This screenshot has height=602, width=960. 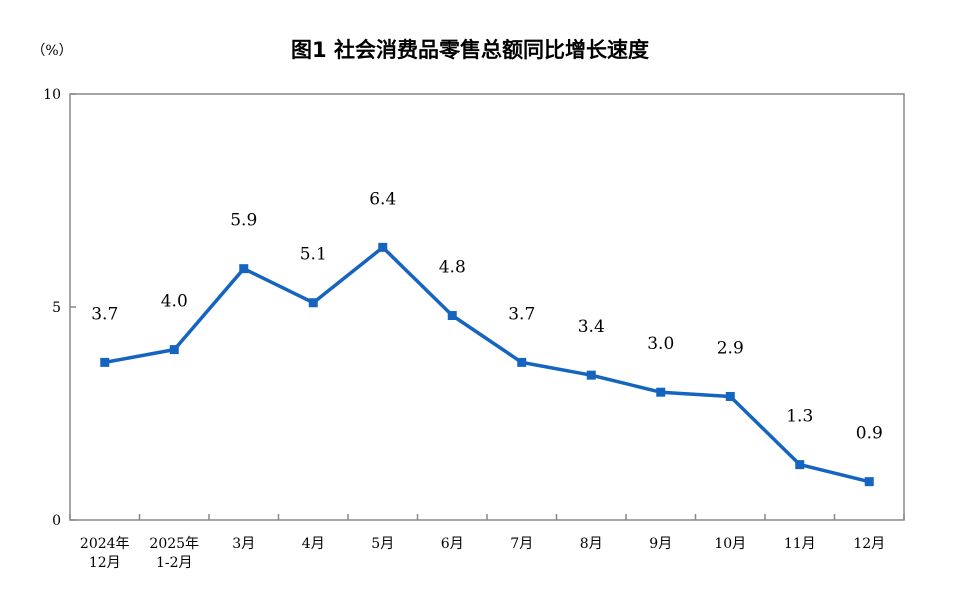 I want to click on x-tick-label: 1-2月, so click(x=174, y=563).